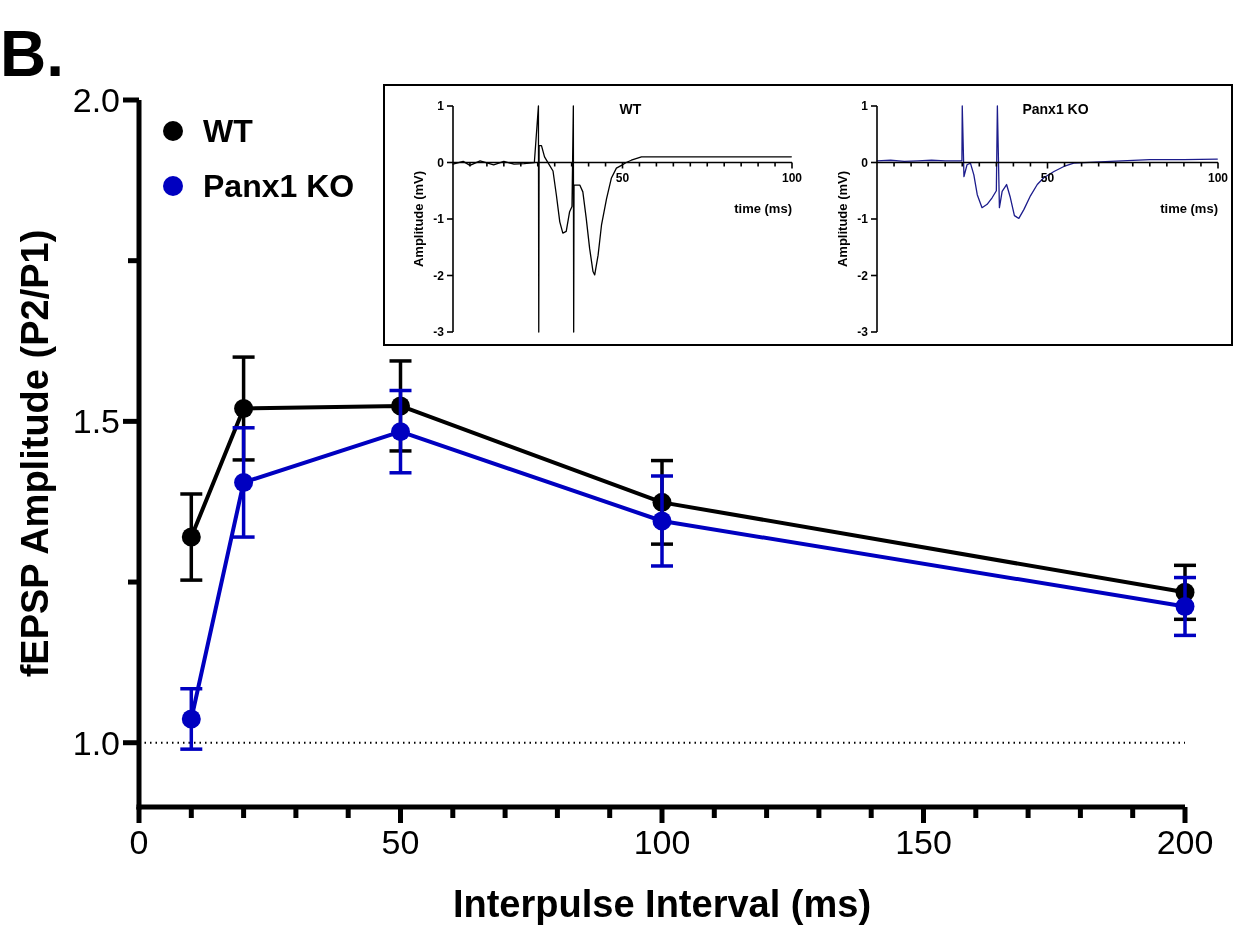  Describe the element at coordinates (139, 842) in the screenshot. I see `x-tick-label: 0` at that location.